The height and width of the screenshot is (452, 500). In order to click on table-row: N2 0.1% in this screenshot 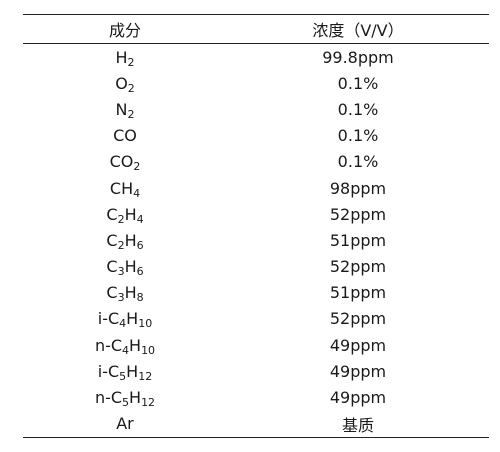, I will do `click(256, 109)`.